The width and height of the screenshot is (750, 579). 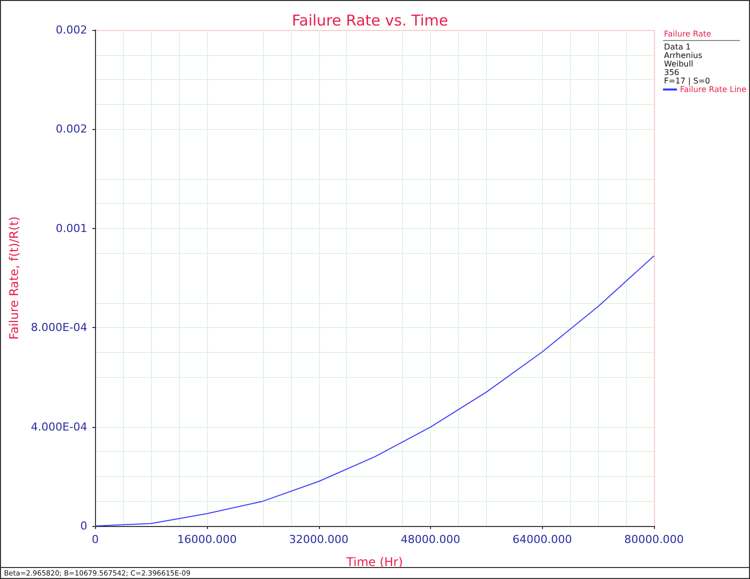 I want to click on y-tick-label: 0, so click(x=84, y=526).